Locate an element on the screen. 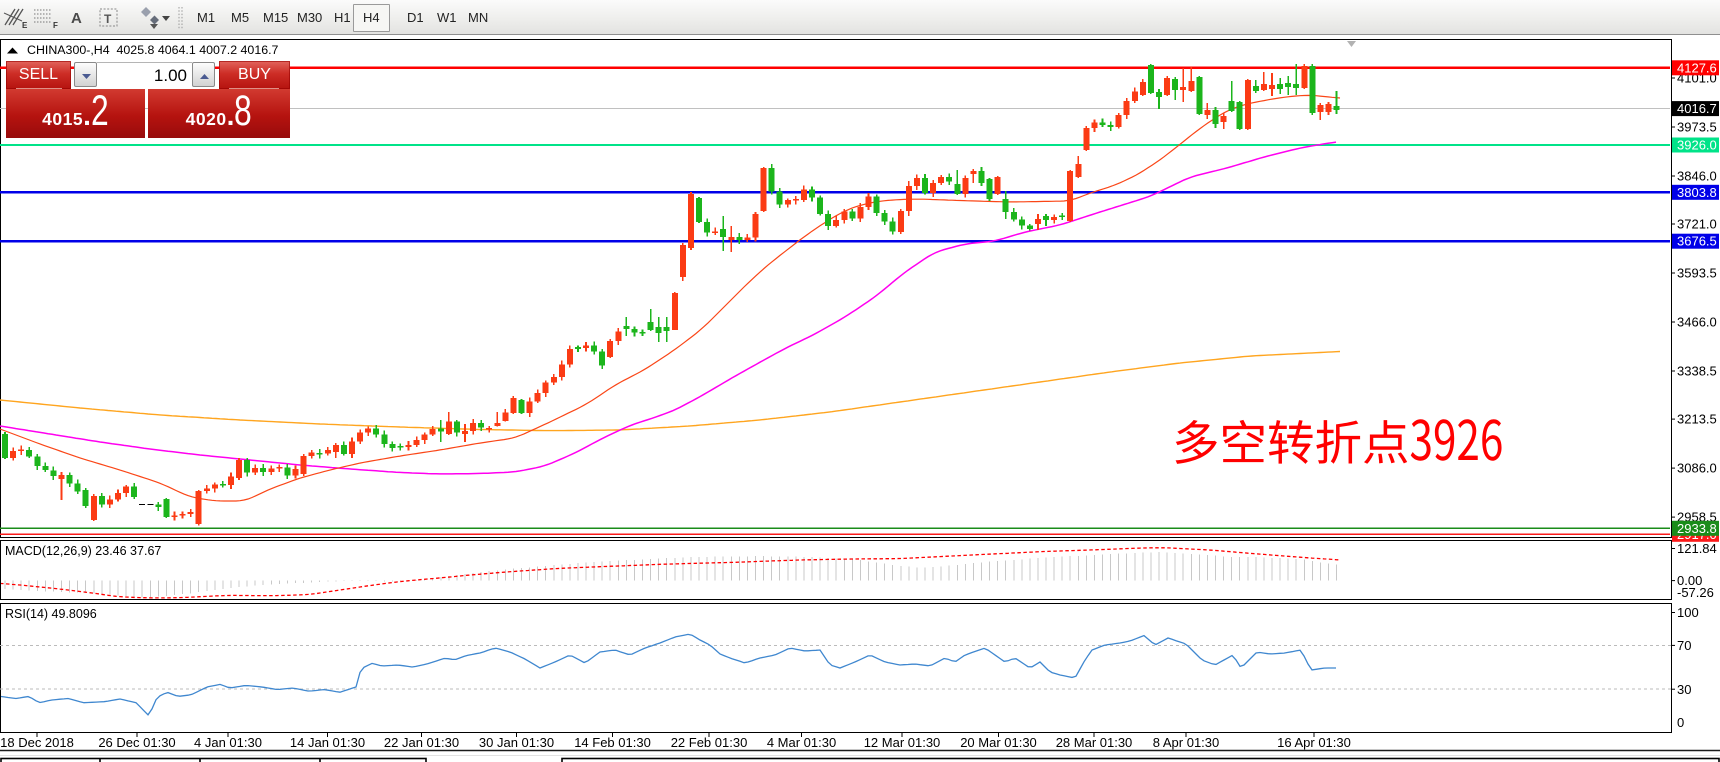  svg-text: 3721.0 is located at coordinates (1697, 224).